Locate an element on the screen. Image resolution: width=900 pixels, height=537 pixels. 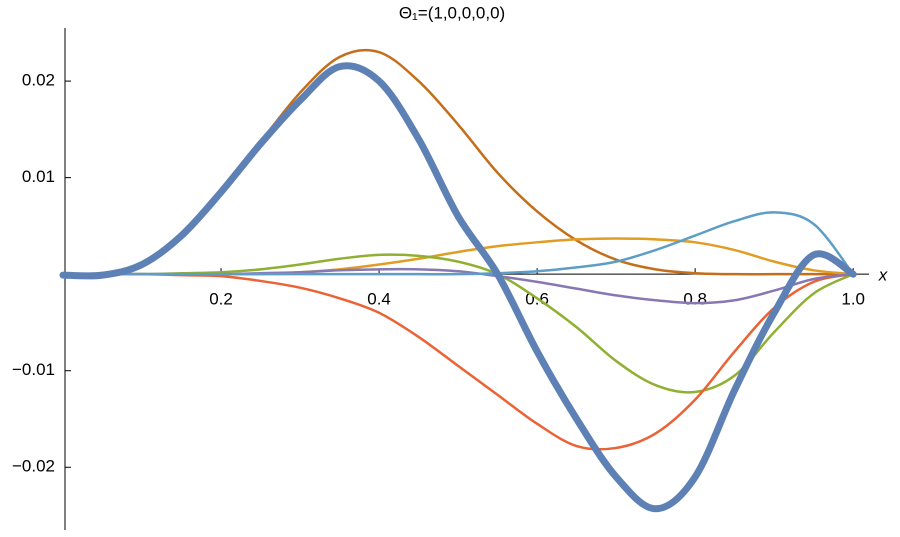
chart-title: Θ₁=(1,0,0,0,0) is located at coordinates (452, 12).